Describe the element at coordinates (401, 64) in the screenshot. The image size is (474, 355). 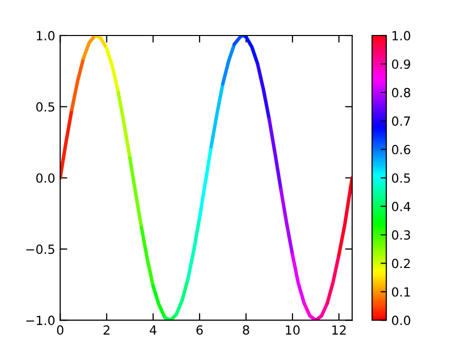
I see `color-bar-label: 0.9` at that location.